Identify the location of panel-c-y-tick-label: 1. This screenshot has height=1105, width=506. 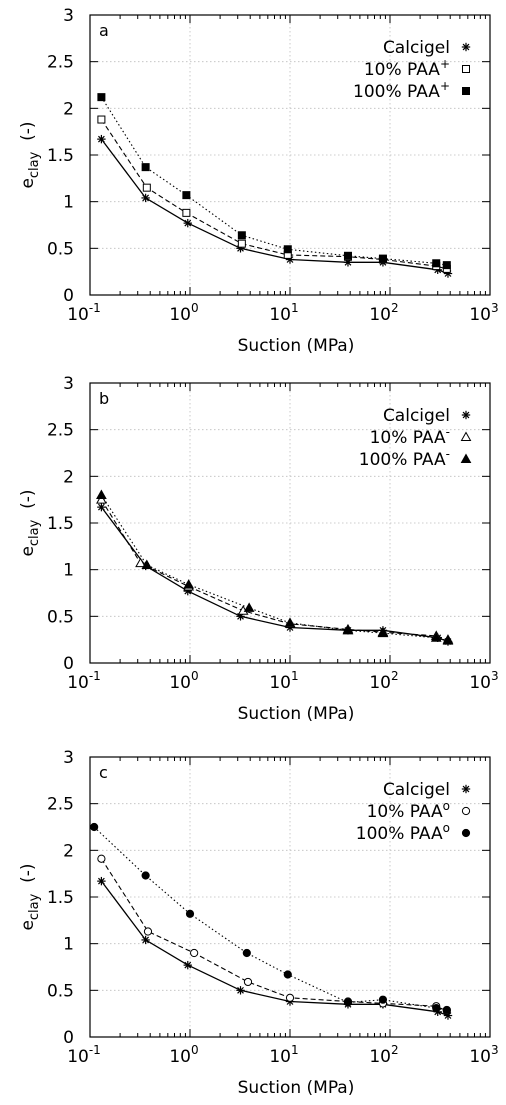
(68, 945).